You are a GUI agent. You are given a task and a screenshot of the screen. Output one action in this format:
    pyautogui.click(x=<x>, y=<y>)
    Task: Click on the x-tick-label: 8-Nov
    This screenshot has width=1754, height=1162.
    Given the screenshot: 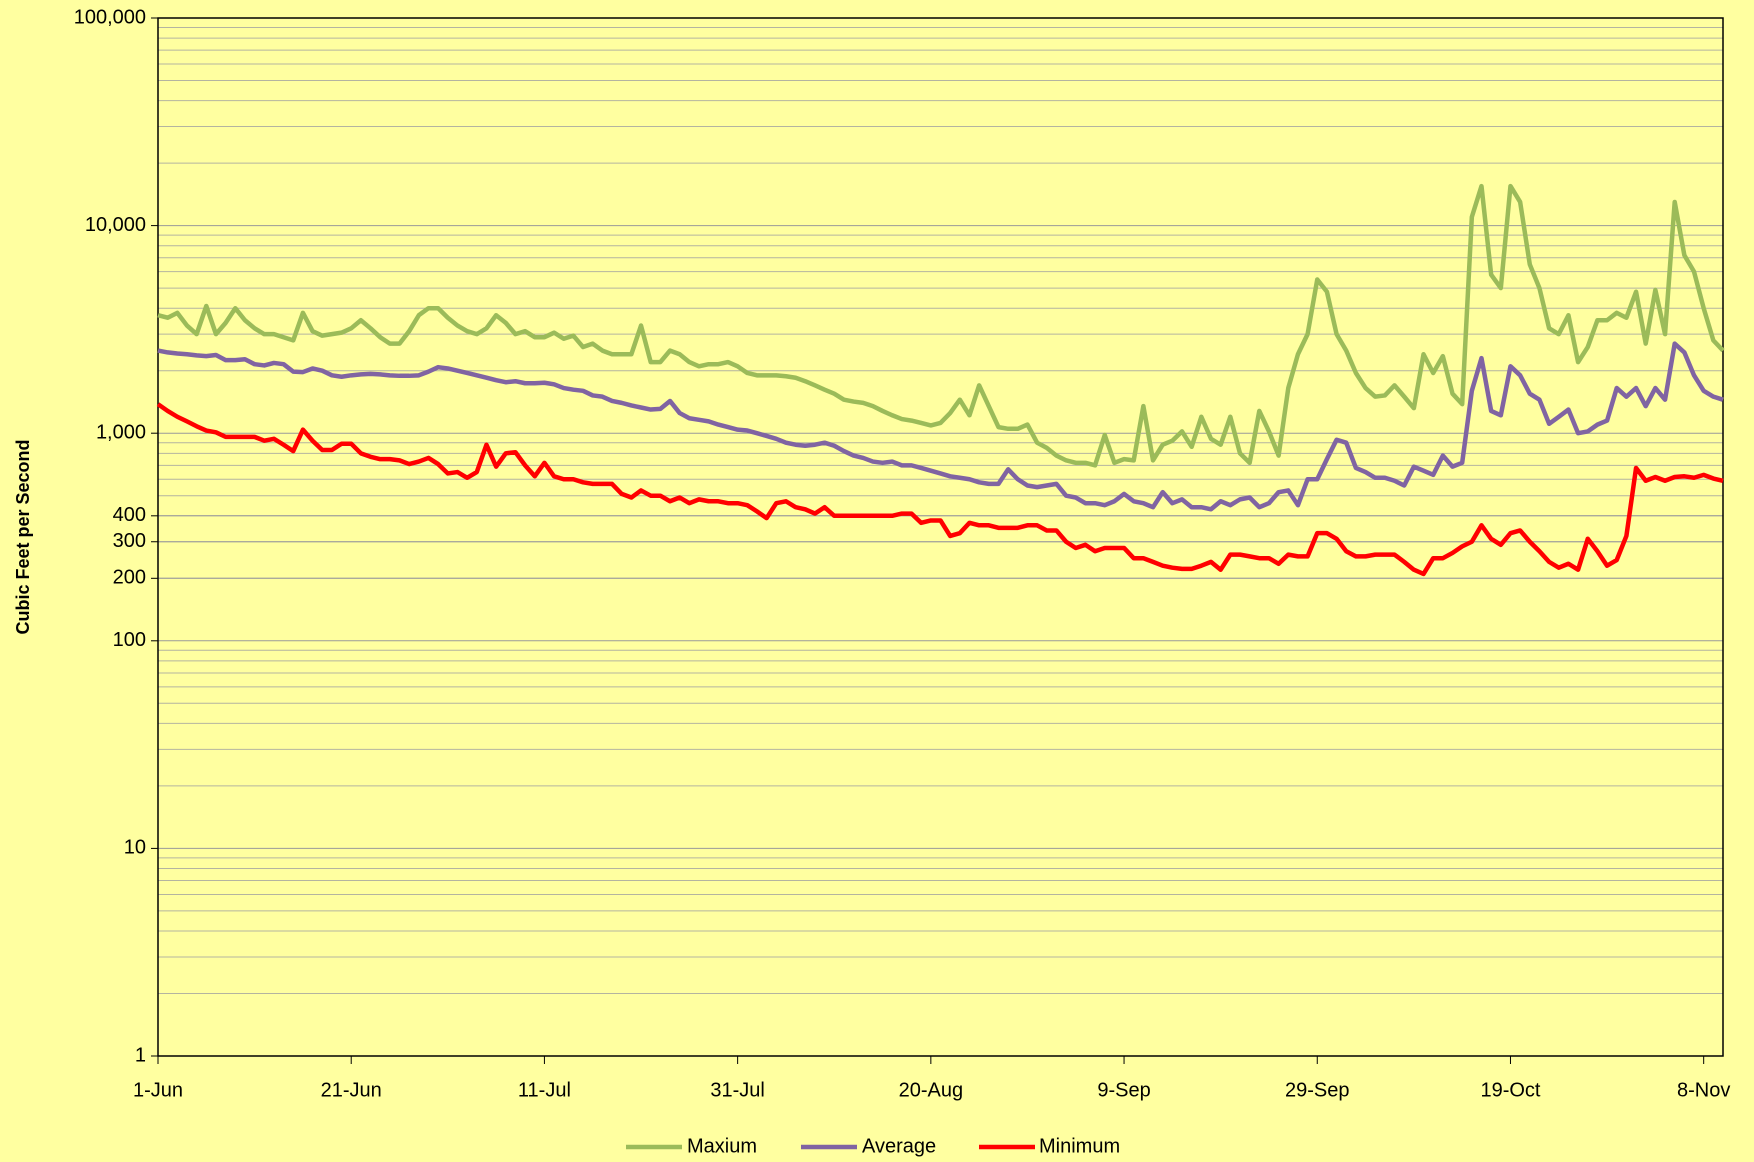 What is the action you would take?
    pyautogui.click(x=1703, y=1090)
    